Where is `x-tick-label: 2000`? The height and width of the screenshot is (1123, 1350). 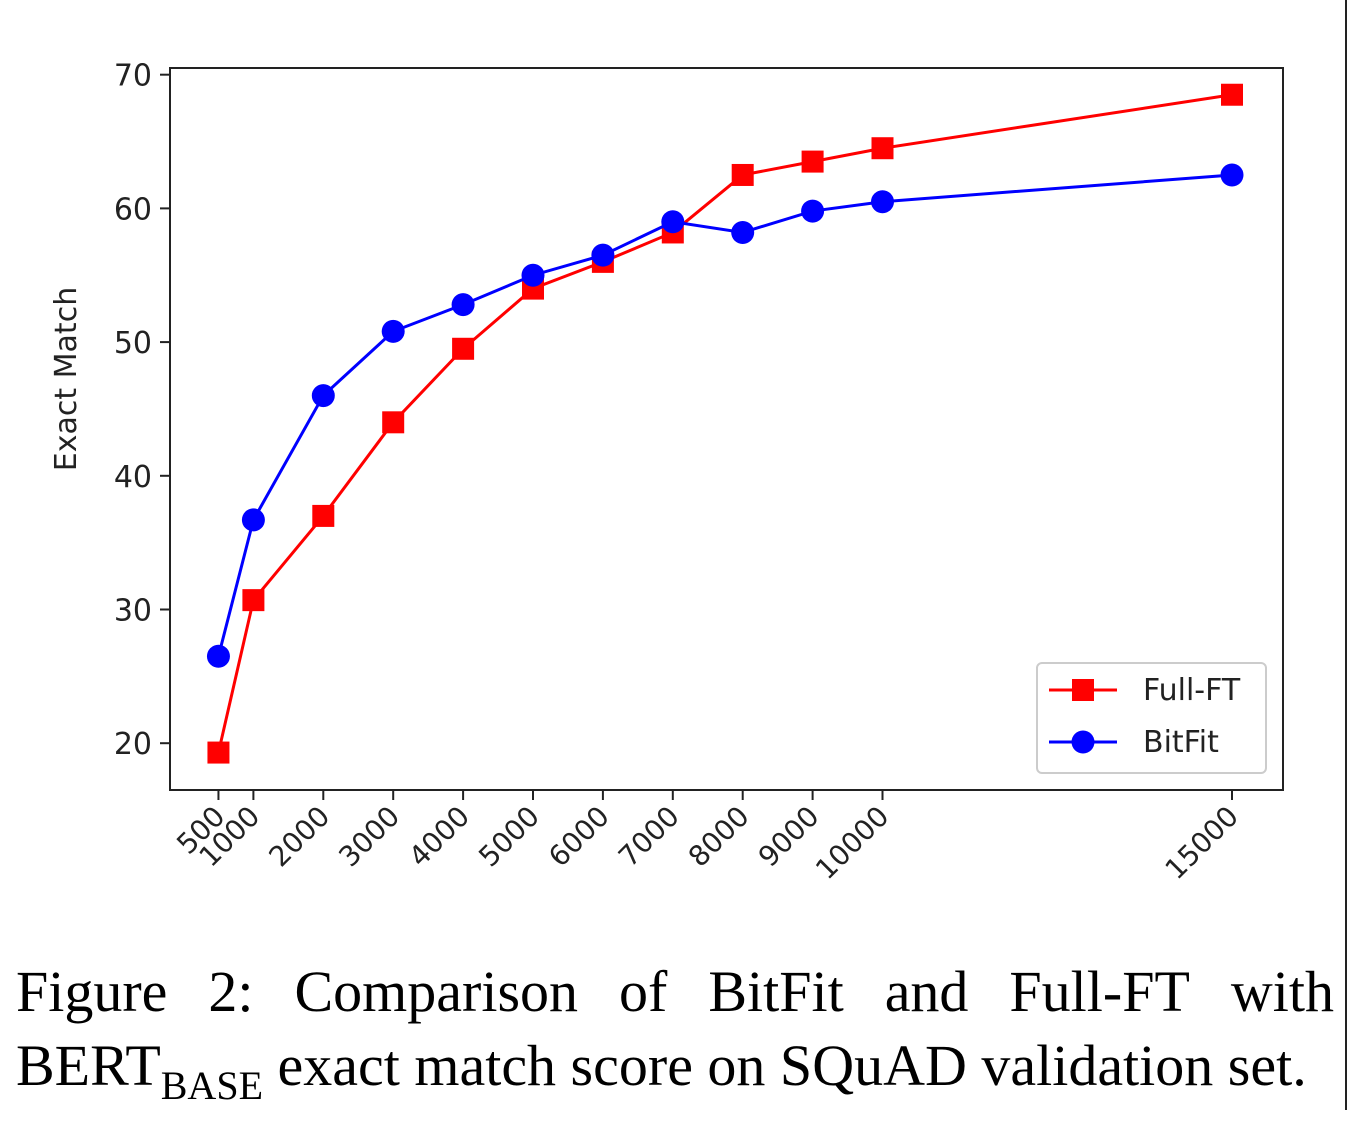 x-tick-label: 2000 is located at coordinates (300, 837).